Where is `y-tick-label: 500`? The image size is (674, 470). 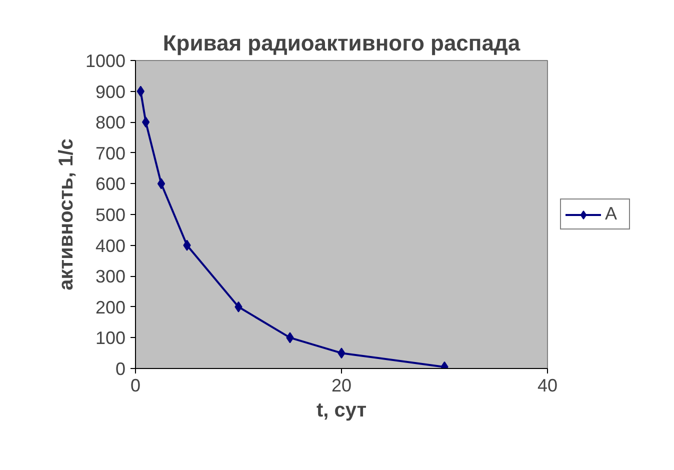
y-tick-label: 500 is located at coordinates (110, 215).